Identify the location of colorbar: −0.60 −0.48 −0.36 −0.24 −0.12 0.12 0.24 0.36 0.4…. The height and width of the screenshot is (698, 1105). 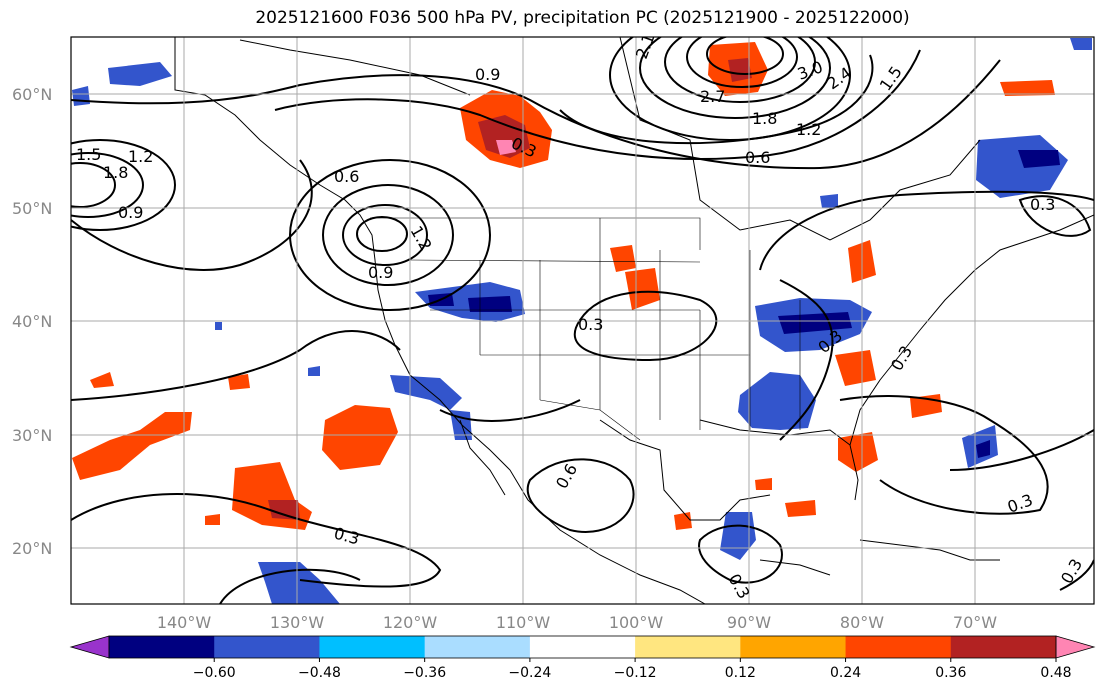
(582, 658).